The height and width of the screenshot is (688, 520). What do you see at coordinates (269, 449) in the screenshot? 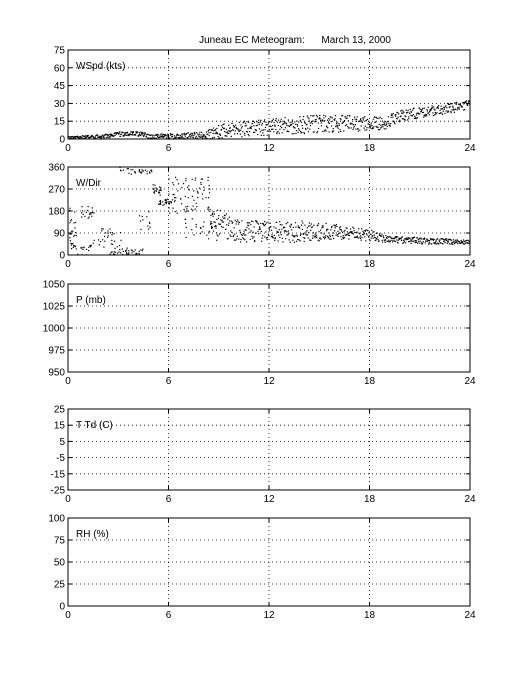
I see `axes-frame` at bounding box center [269, 449].